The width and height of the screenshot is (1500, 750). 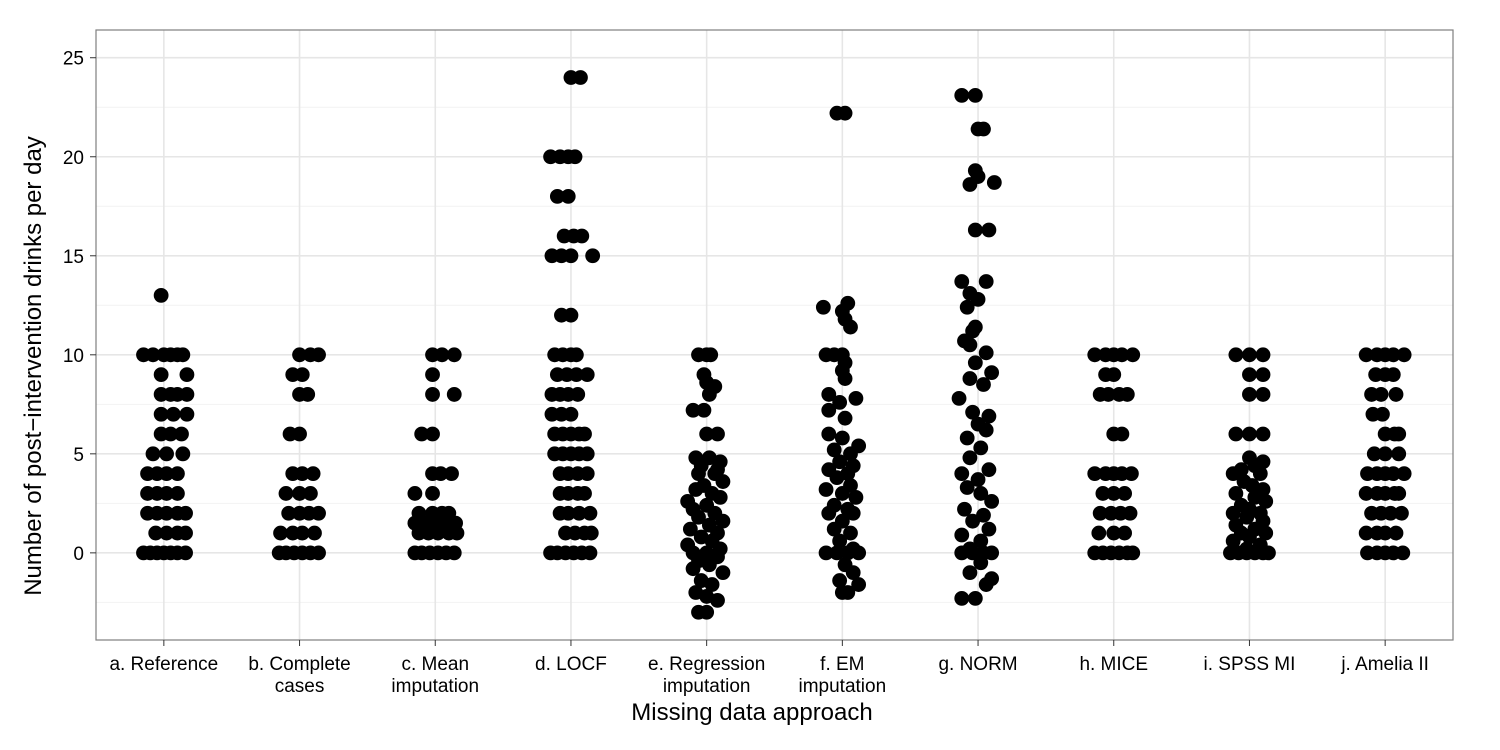 What do you see at coordinates (1384, 664) in the screenshot?
I see `x-tick-label-j: j. Amelia II` at bounding box center [1384, 664].